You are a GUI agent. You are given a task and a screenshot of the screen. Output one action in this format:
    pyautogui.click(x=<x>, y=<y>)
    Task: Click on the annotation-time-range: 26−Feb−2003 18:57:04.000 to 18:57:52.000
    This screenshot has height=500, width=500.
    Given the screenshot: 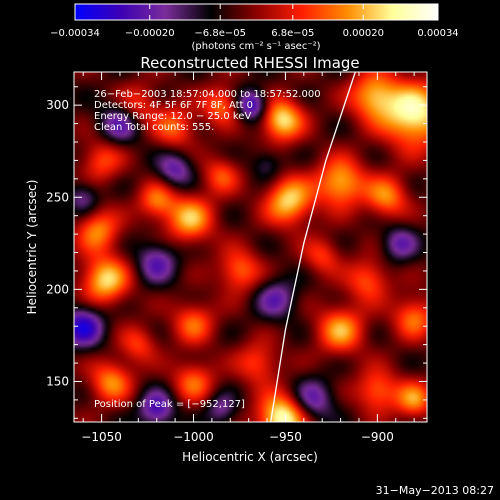 What is the action you would take?
    pyautogui.click(x=207, y=94)
    